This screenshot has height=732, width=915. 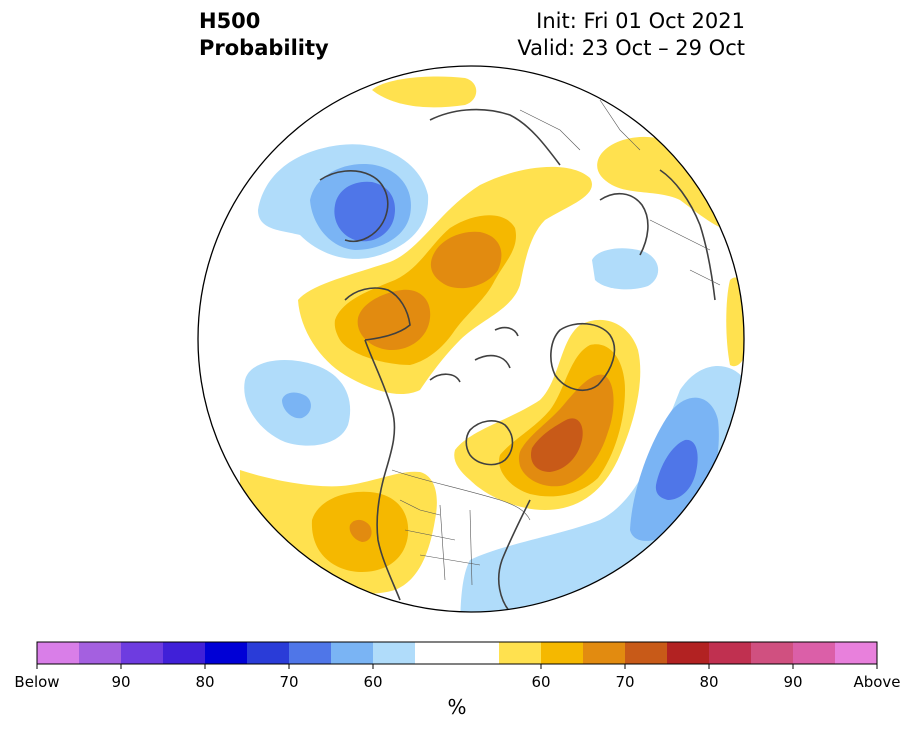 I want to click on coastline-siberia, so click(x=440, y=175).